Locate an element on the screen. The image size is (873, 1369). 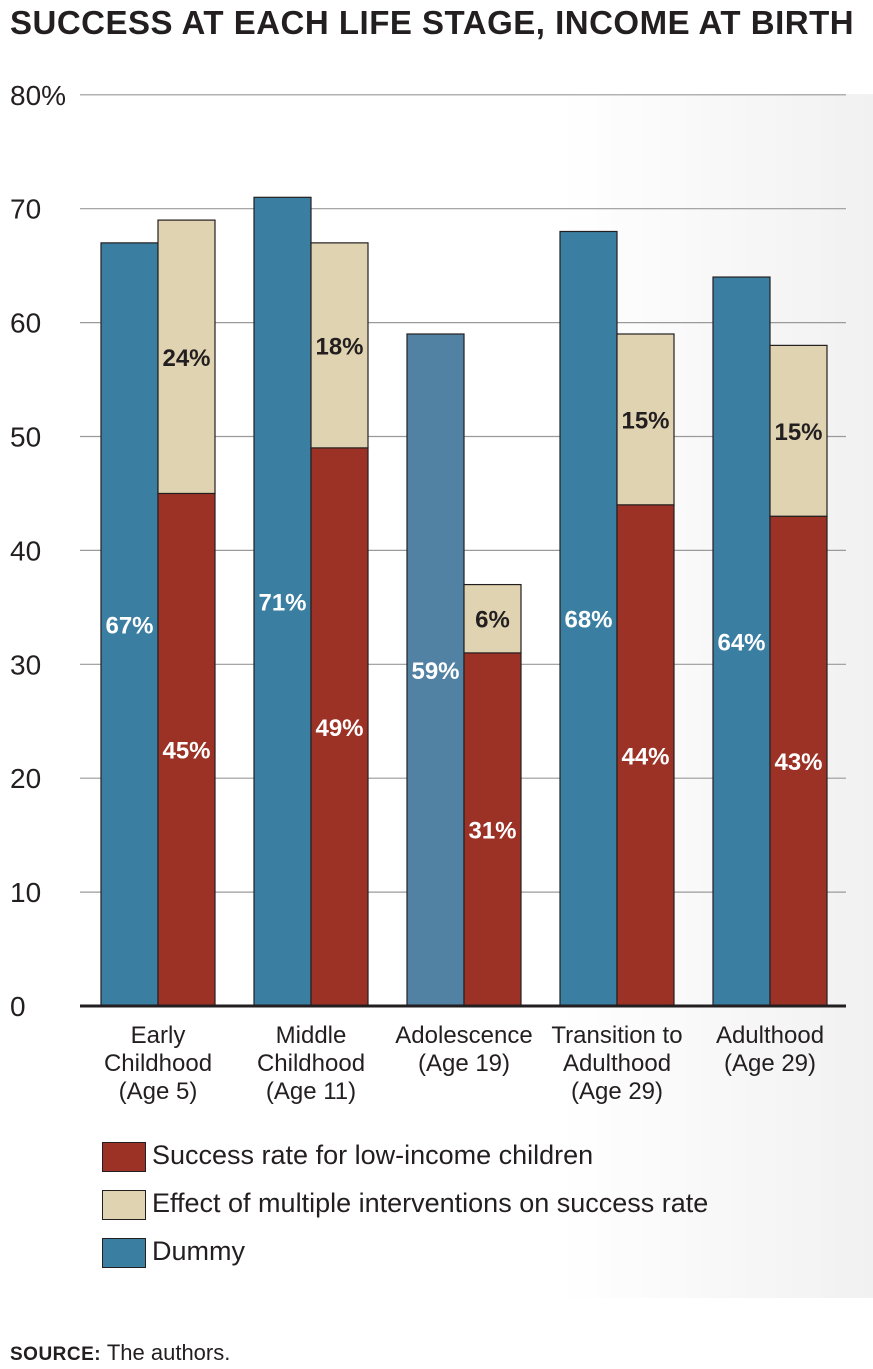
data-label-low-income: 45% is located at coordinates (186, 751).